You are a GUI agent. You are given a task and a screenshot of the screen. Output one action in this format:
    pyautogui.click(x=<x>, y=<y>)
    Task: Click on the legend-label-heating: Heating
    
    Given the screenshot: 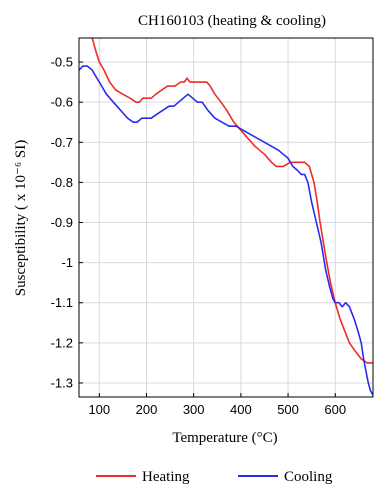 What is the action you would take?
    pyautogui.click(x=166, y=477)
    